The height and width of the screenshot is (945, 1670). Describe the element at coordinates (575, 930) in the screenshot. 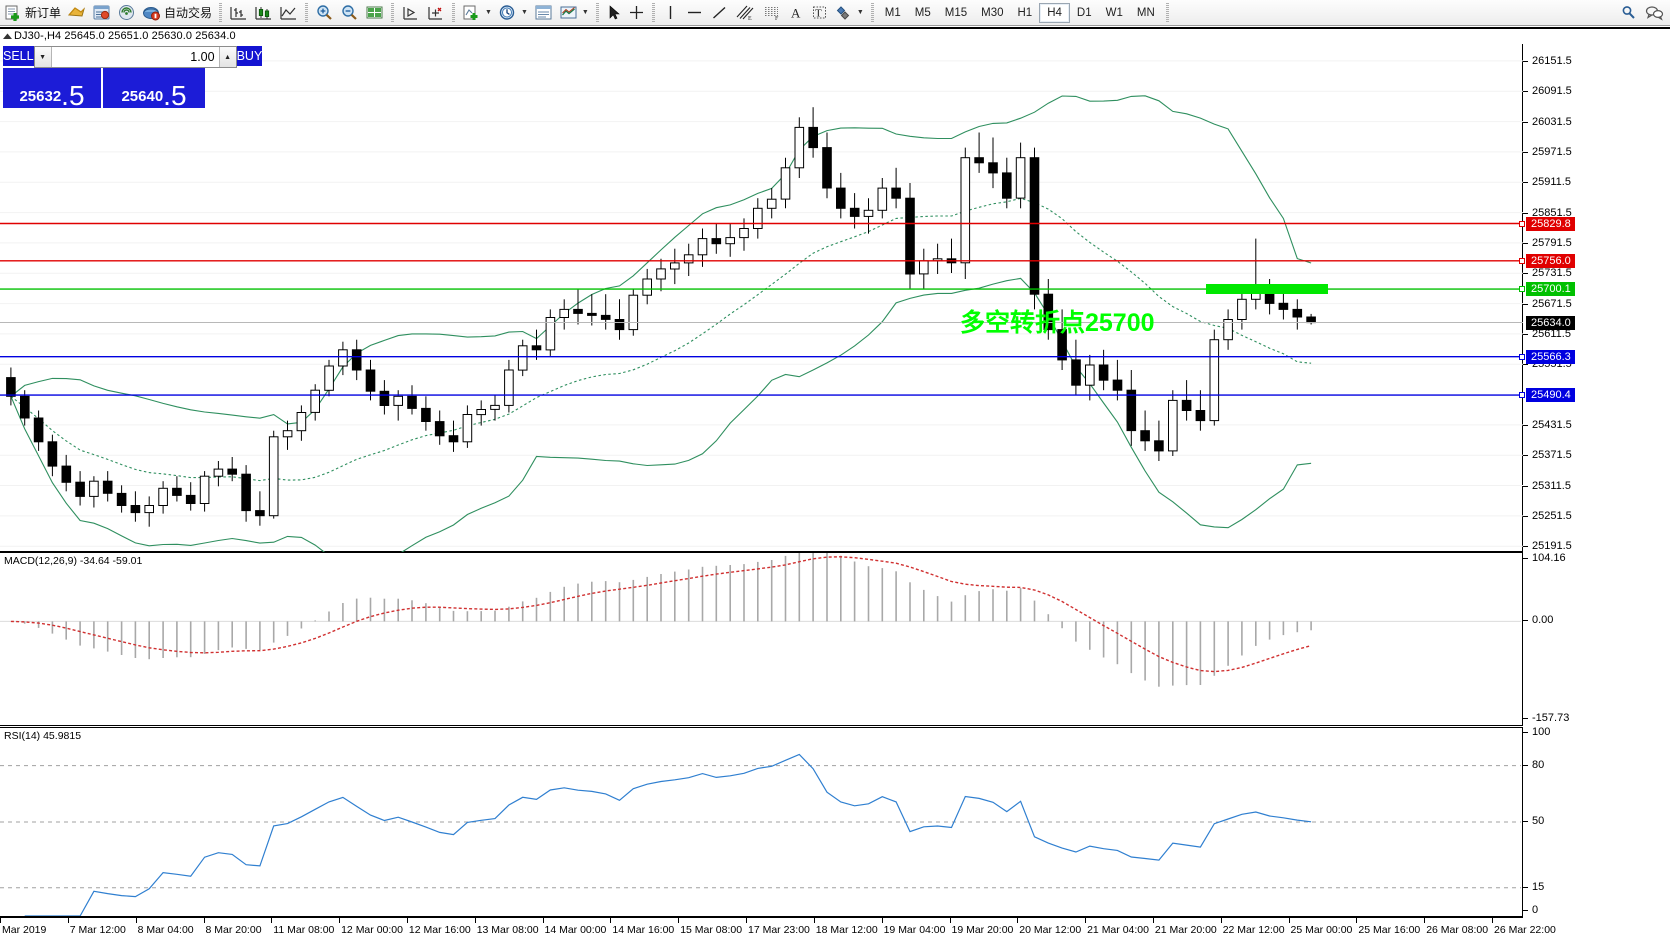

I see `time-tick-label: 14 Mar 00:00` at that location.